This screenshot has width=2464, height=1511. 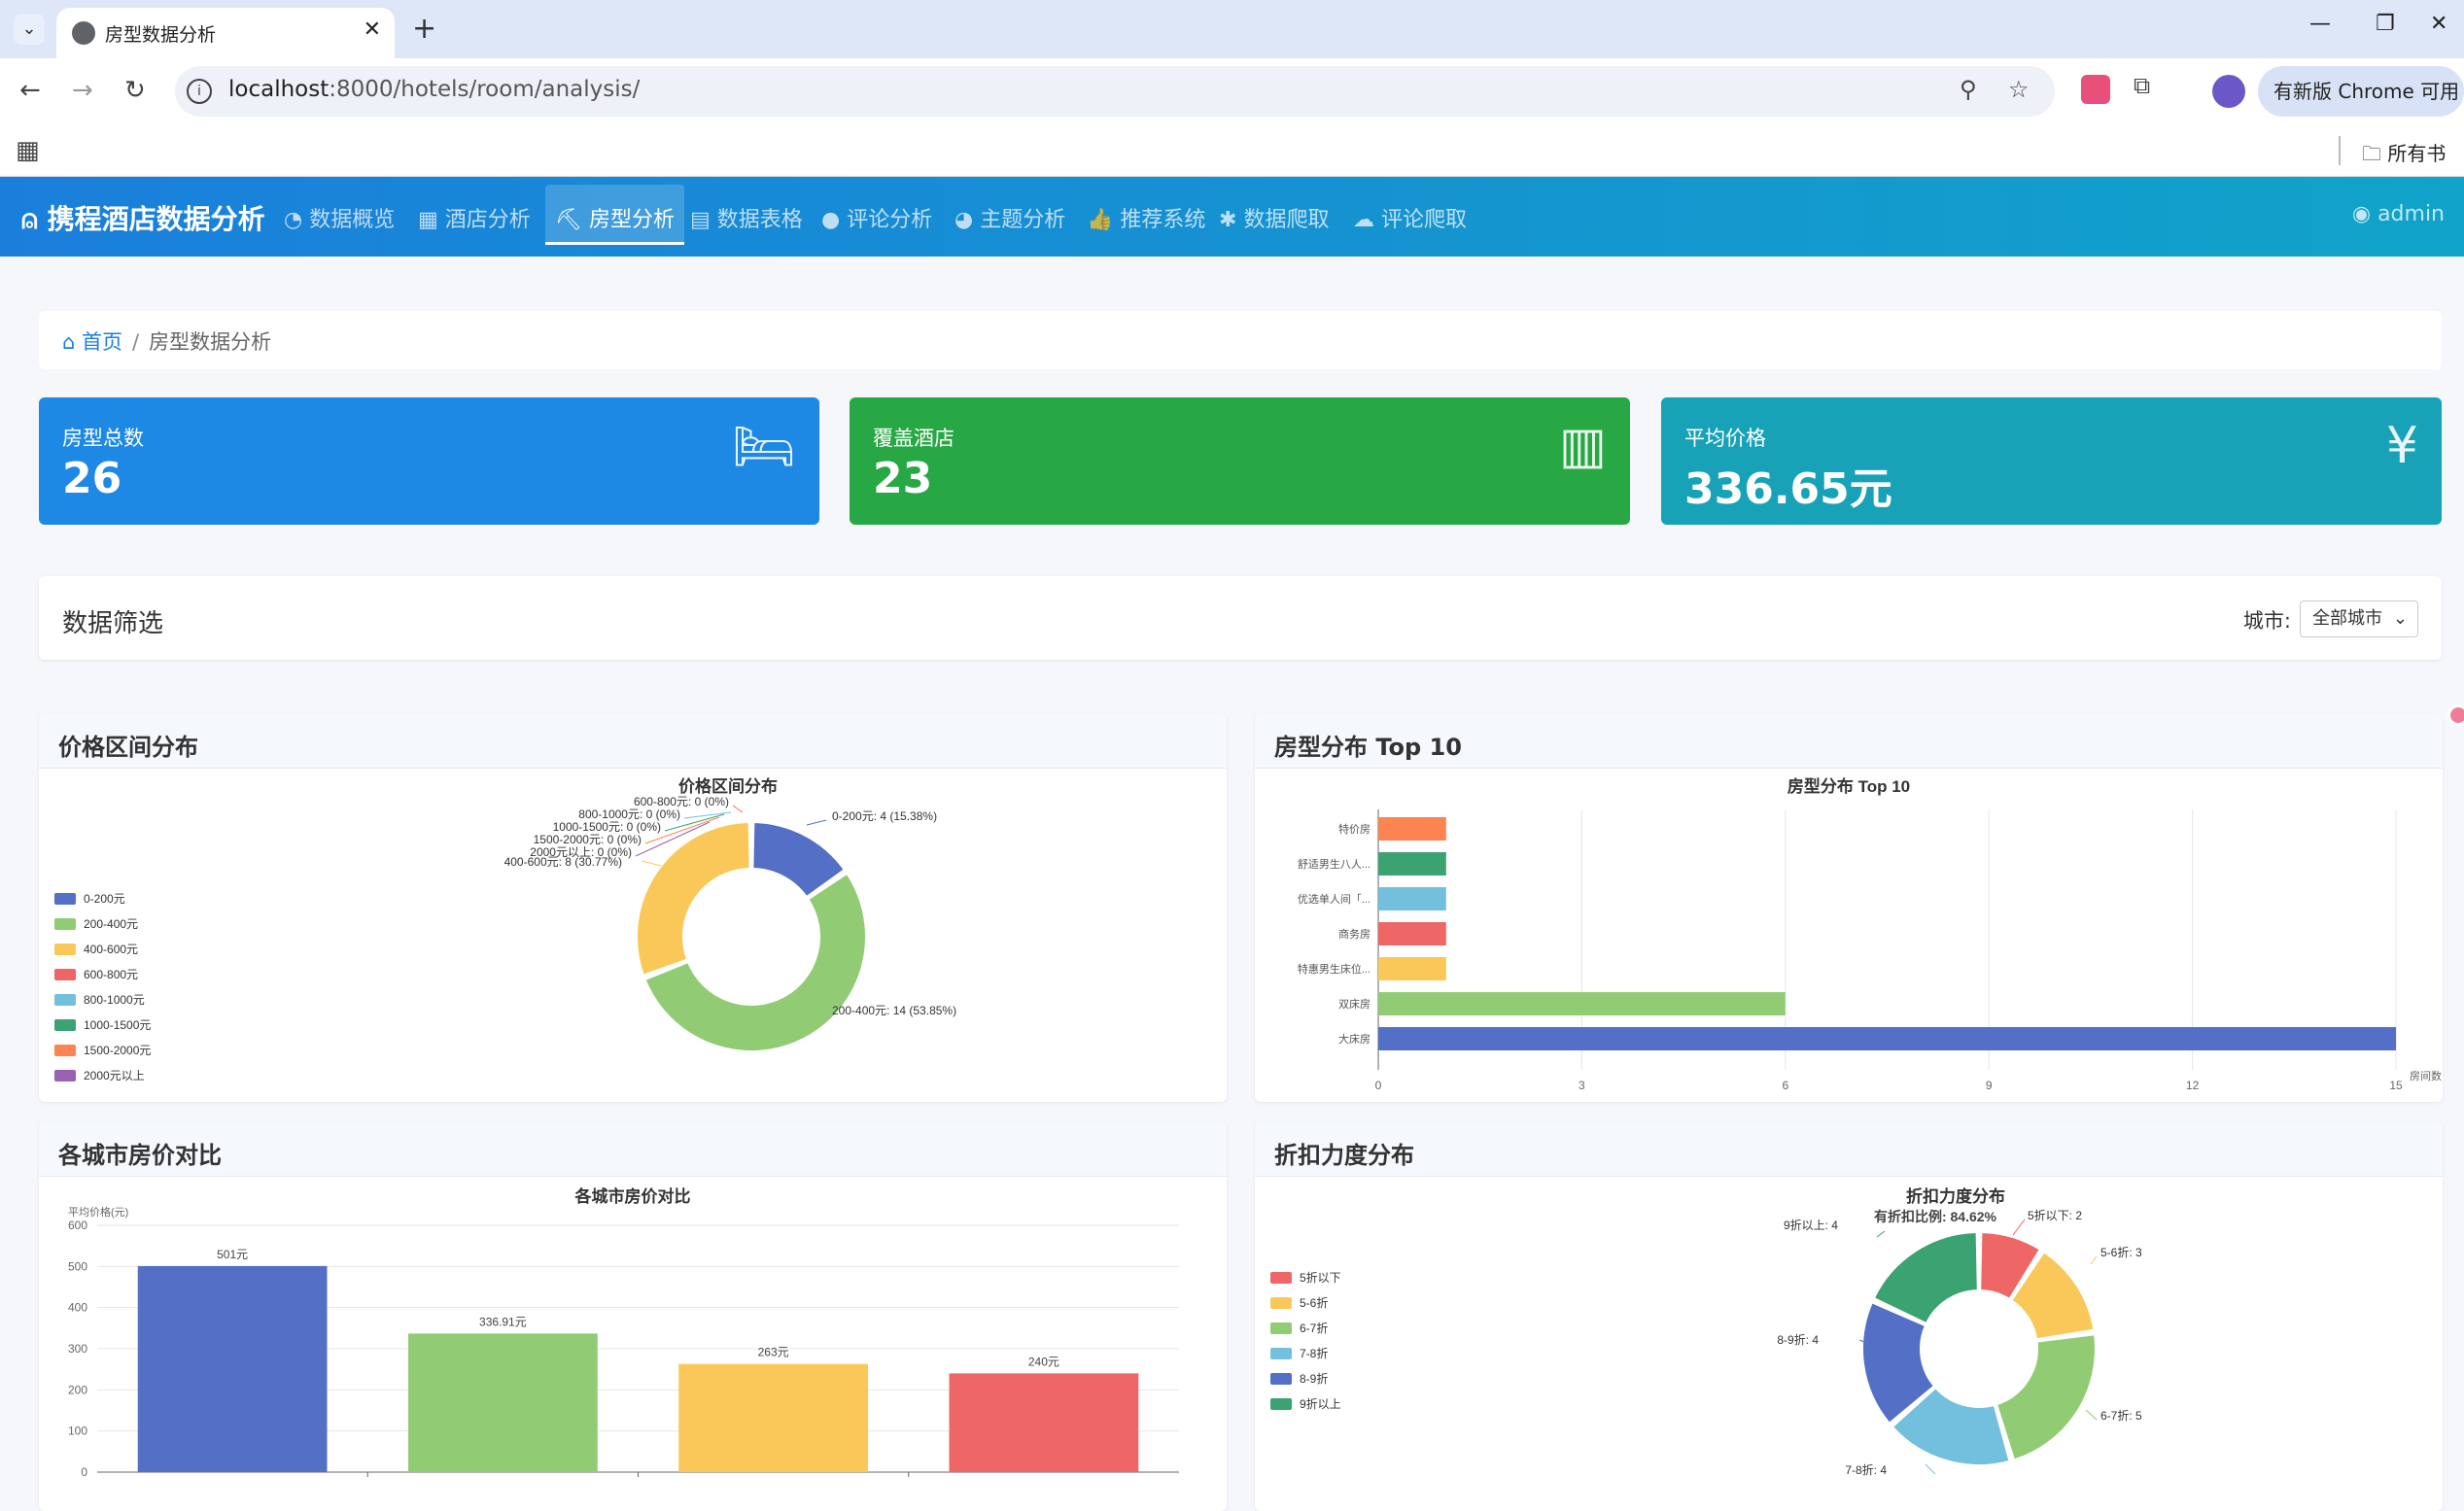 What do you see at coordinates (199, 91) in the screenshot?
I see `site-info-icon: i` at bounding box center [199, 91].